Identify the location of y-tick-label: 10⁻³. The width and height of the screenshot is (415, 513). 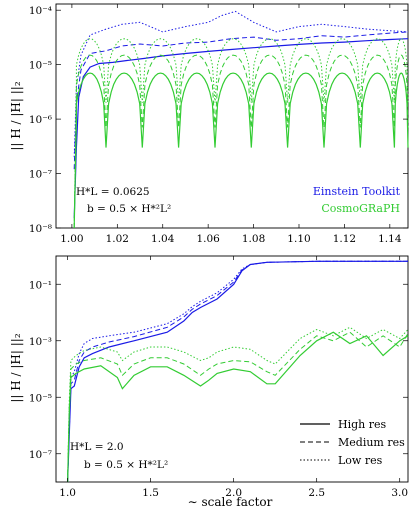
(40, 342).